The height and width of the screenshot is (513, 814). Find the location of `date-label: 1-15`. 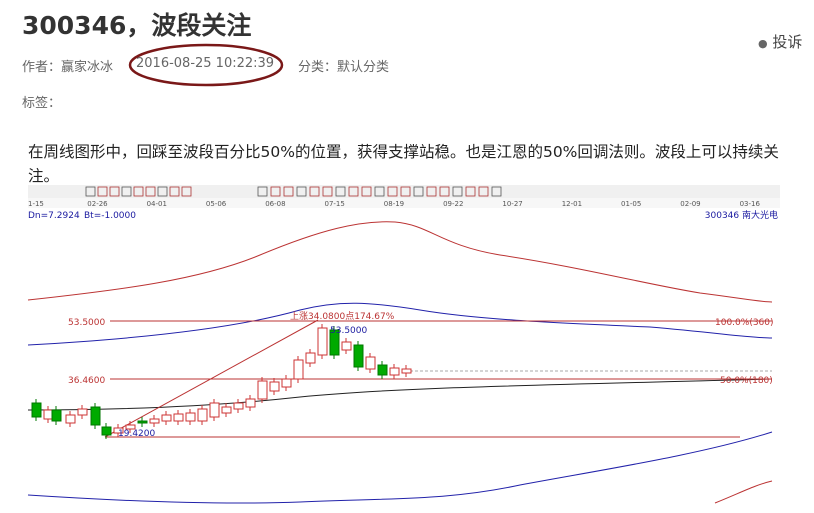

date-label: 1-15 is located at coordinates (36, 204).